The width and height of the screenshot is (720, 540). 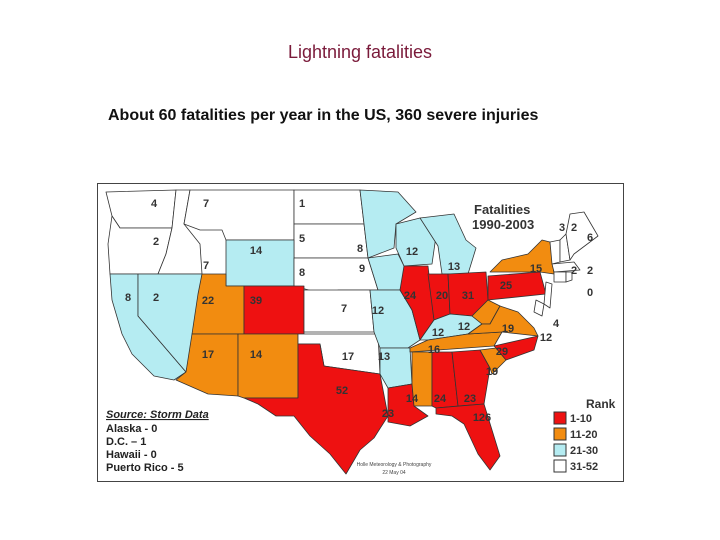 What do you see at coordinates (360, 52) in the screenshot?
I see `slide-title: Lightning fatalities` at bounding box center [360, 52].